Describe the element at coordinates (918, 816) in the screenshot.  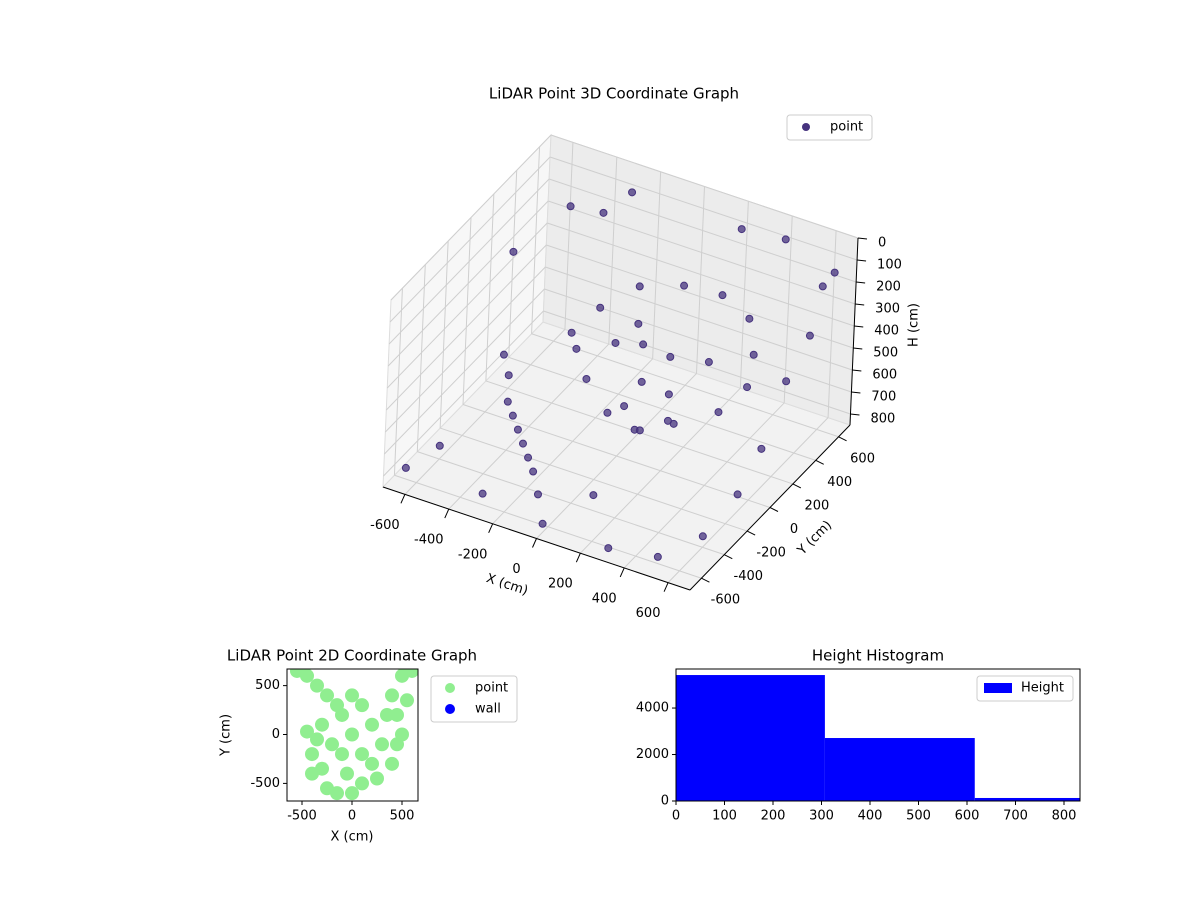
I see `x-tick-label: 500` at that location.